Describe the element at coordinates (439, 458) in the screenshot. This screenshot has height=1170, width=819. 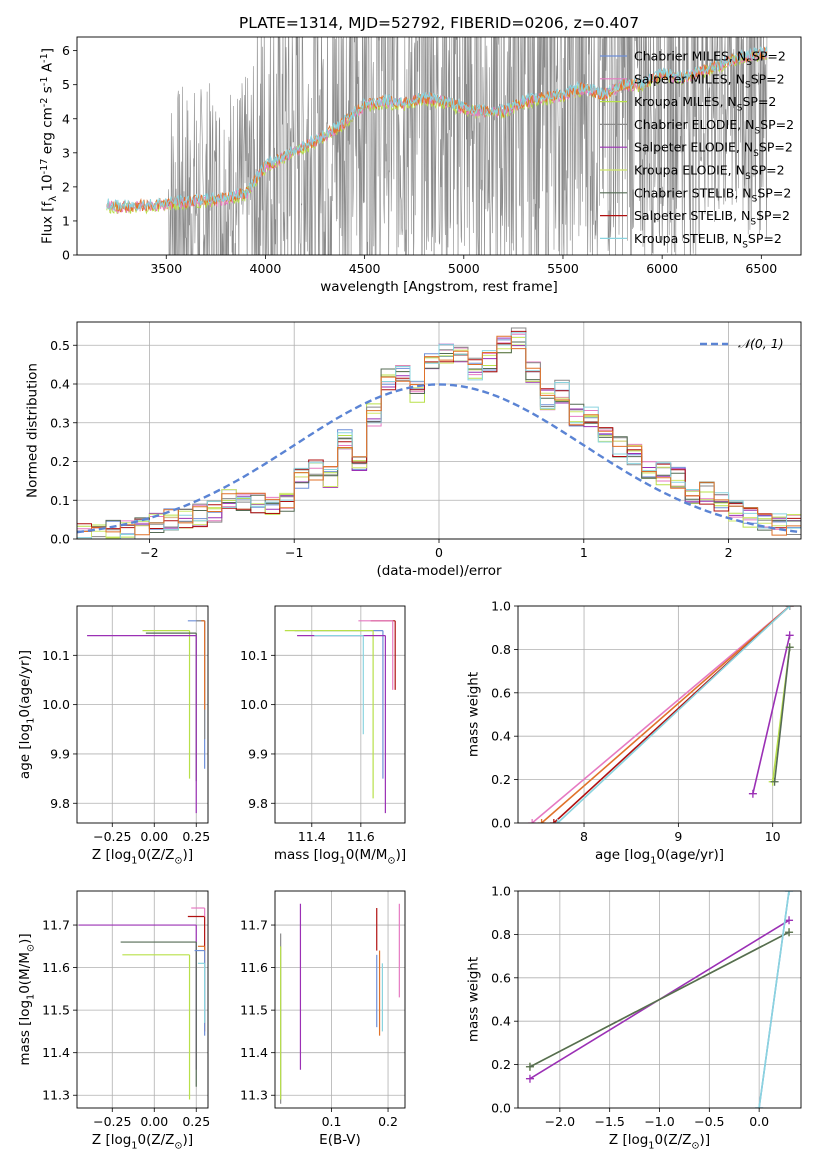
I see `normal-curve` at that location.